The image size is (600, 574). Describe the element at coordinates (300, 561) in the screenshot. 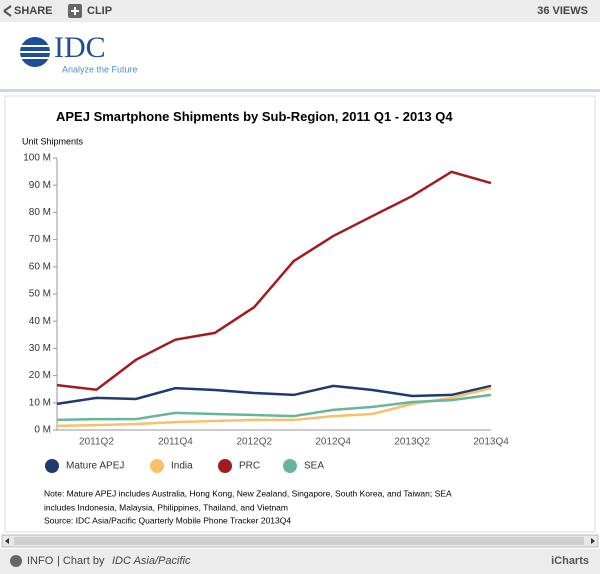

I see `footer` at that location.